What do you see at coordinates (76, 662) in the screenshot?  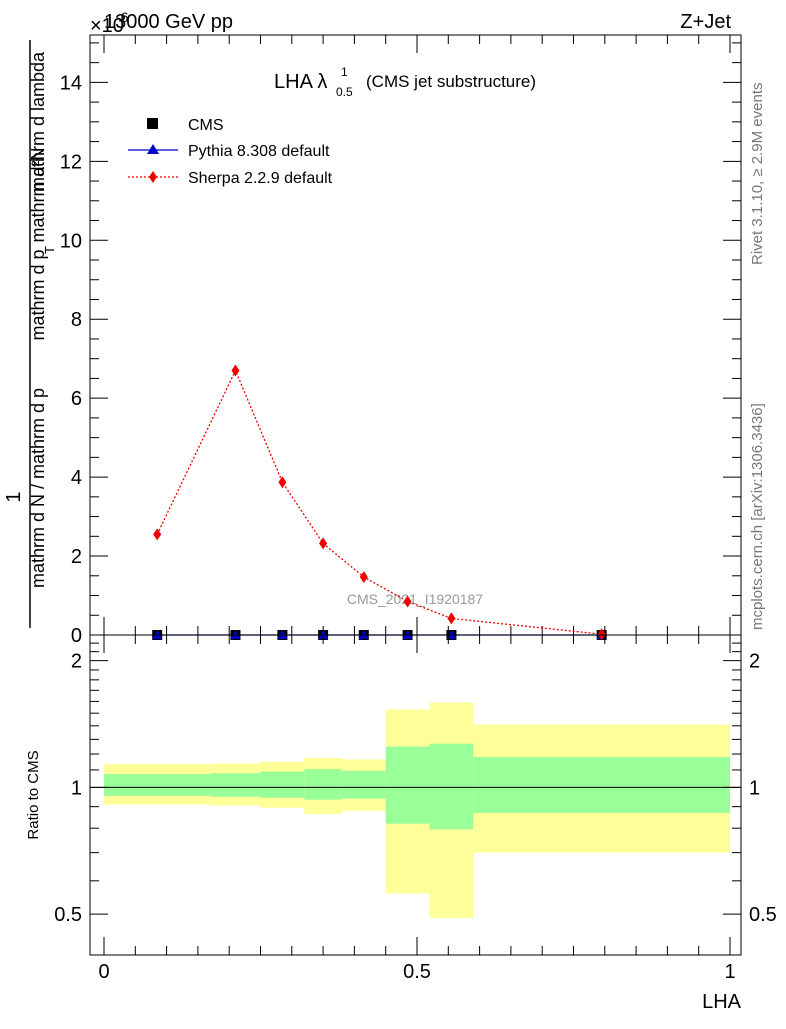 I see `ratio-y-tick-label: 2` at bounding box center [76, 662].